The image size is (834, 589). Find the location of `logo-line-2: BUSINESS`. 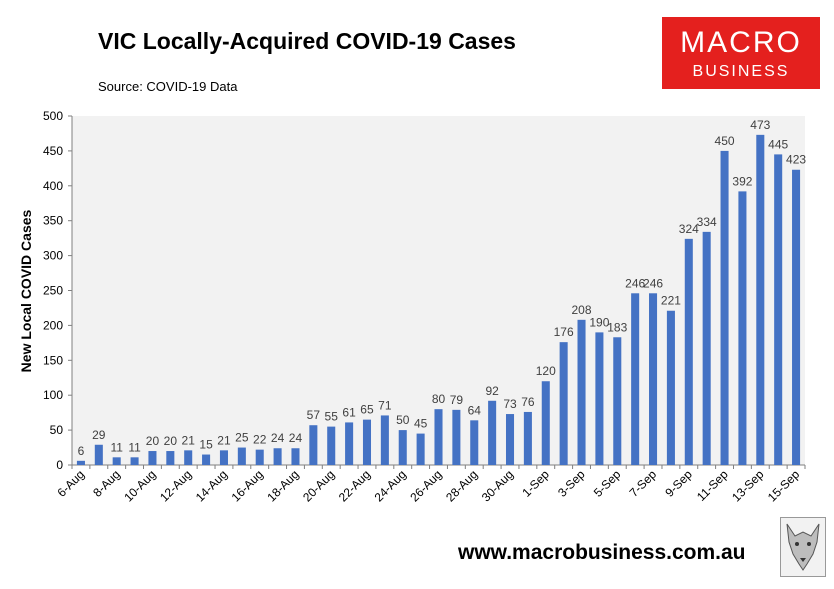

logo-line-2: BUSINESS is located at coordinates (741, 71).